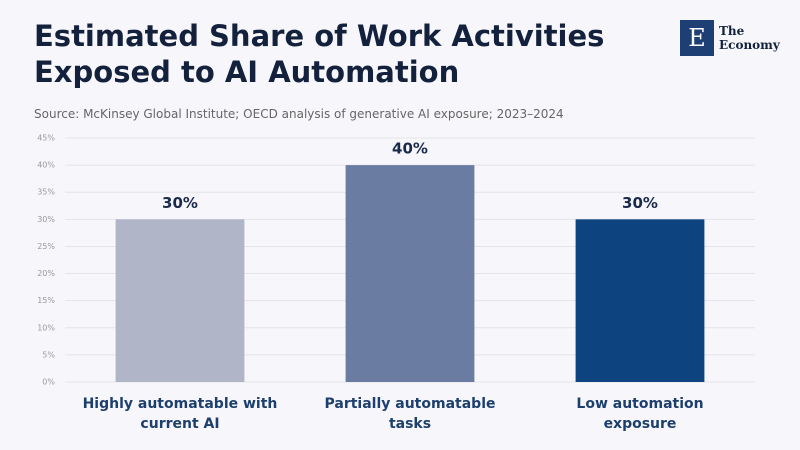 The image size is (800, 450). What do you see at coordinates (749, 45) in the screenshot?
I see `logo-line: Economy` at bounding box center [749, 45].